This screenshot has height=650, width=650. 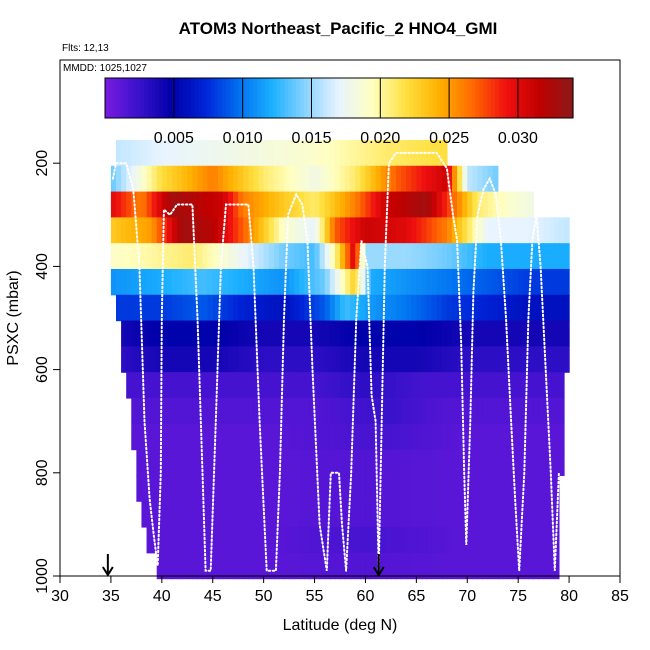 What do you see at coordinates (243, 138) in the screenshot?
I see `colorbar-tick-label: 0.010` at bounding box center [243, 138].